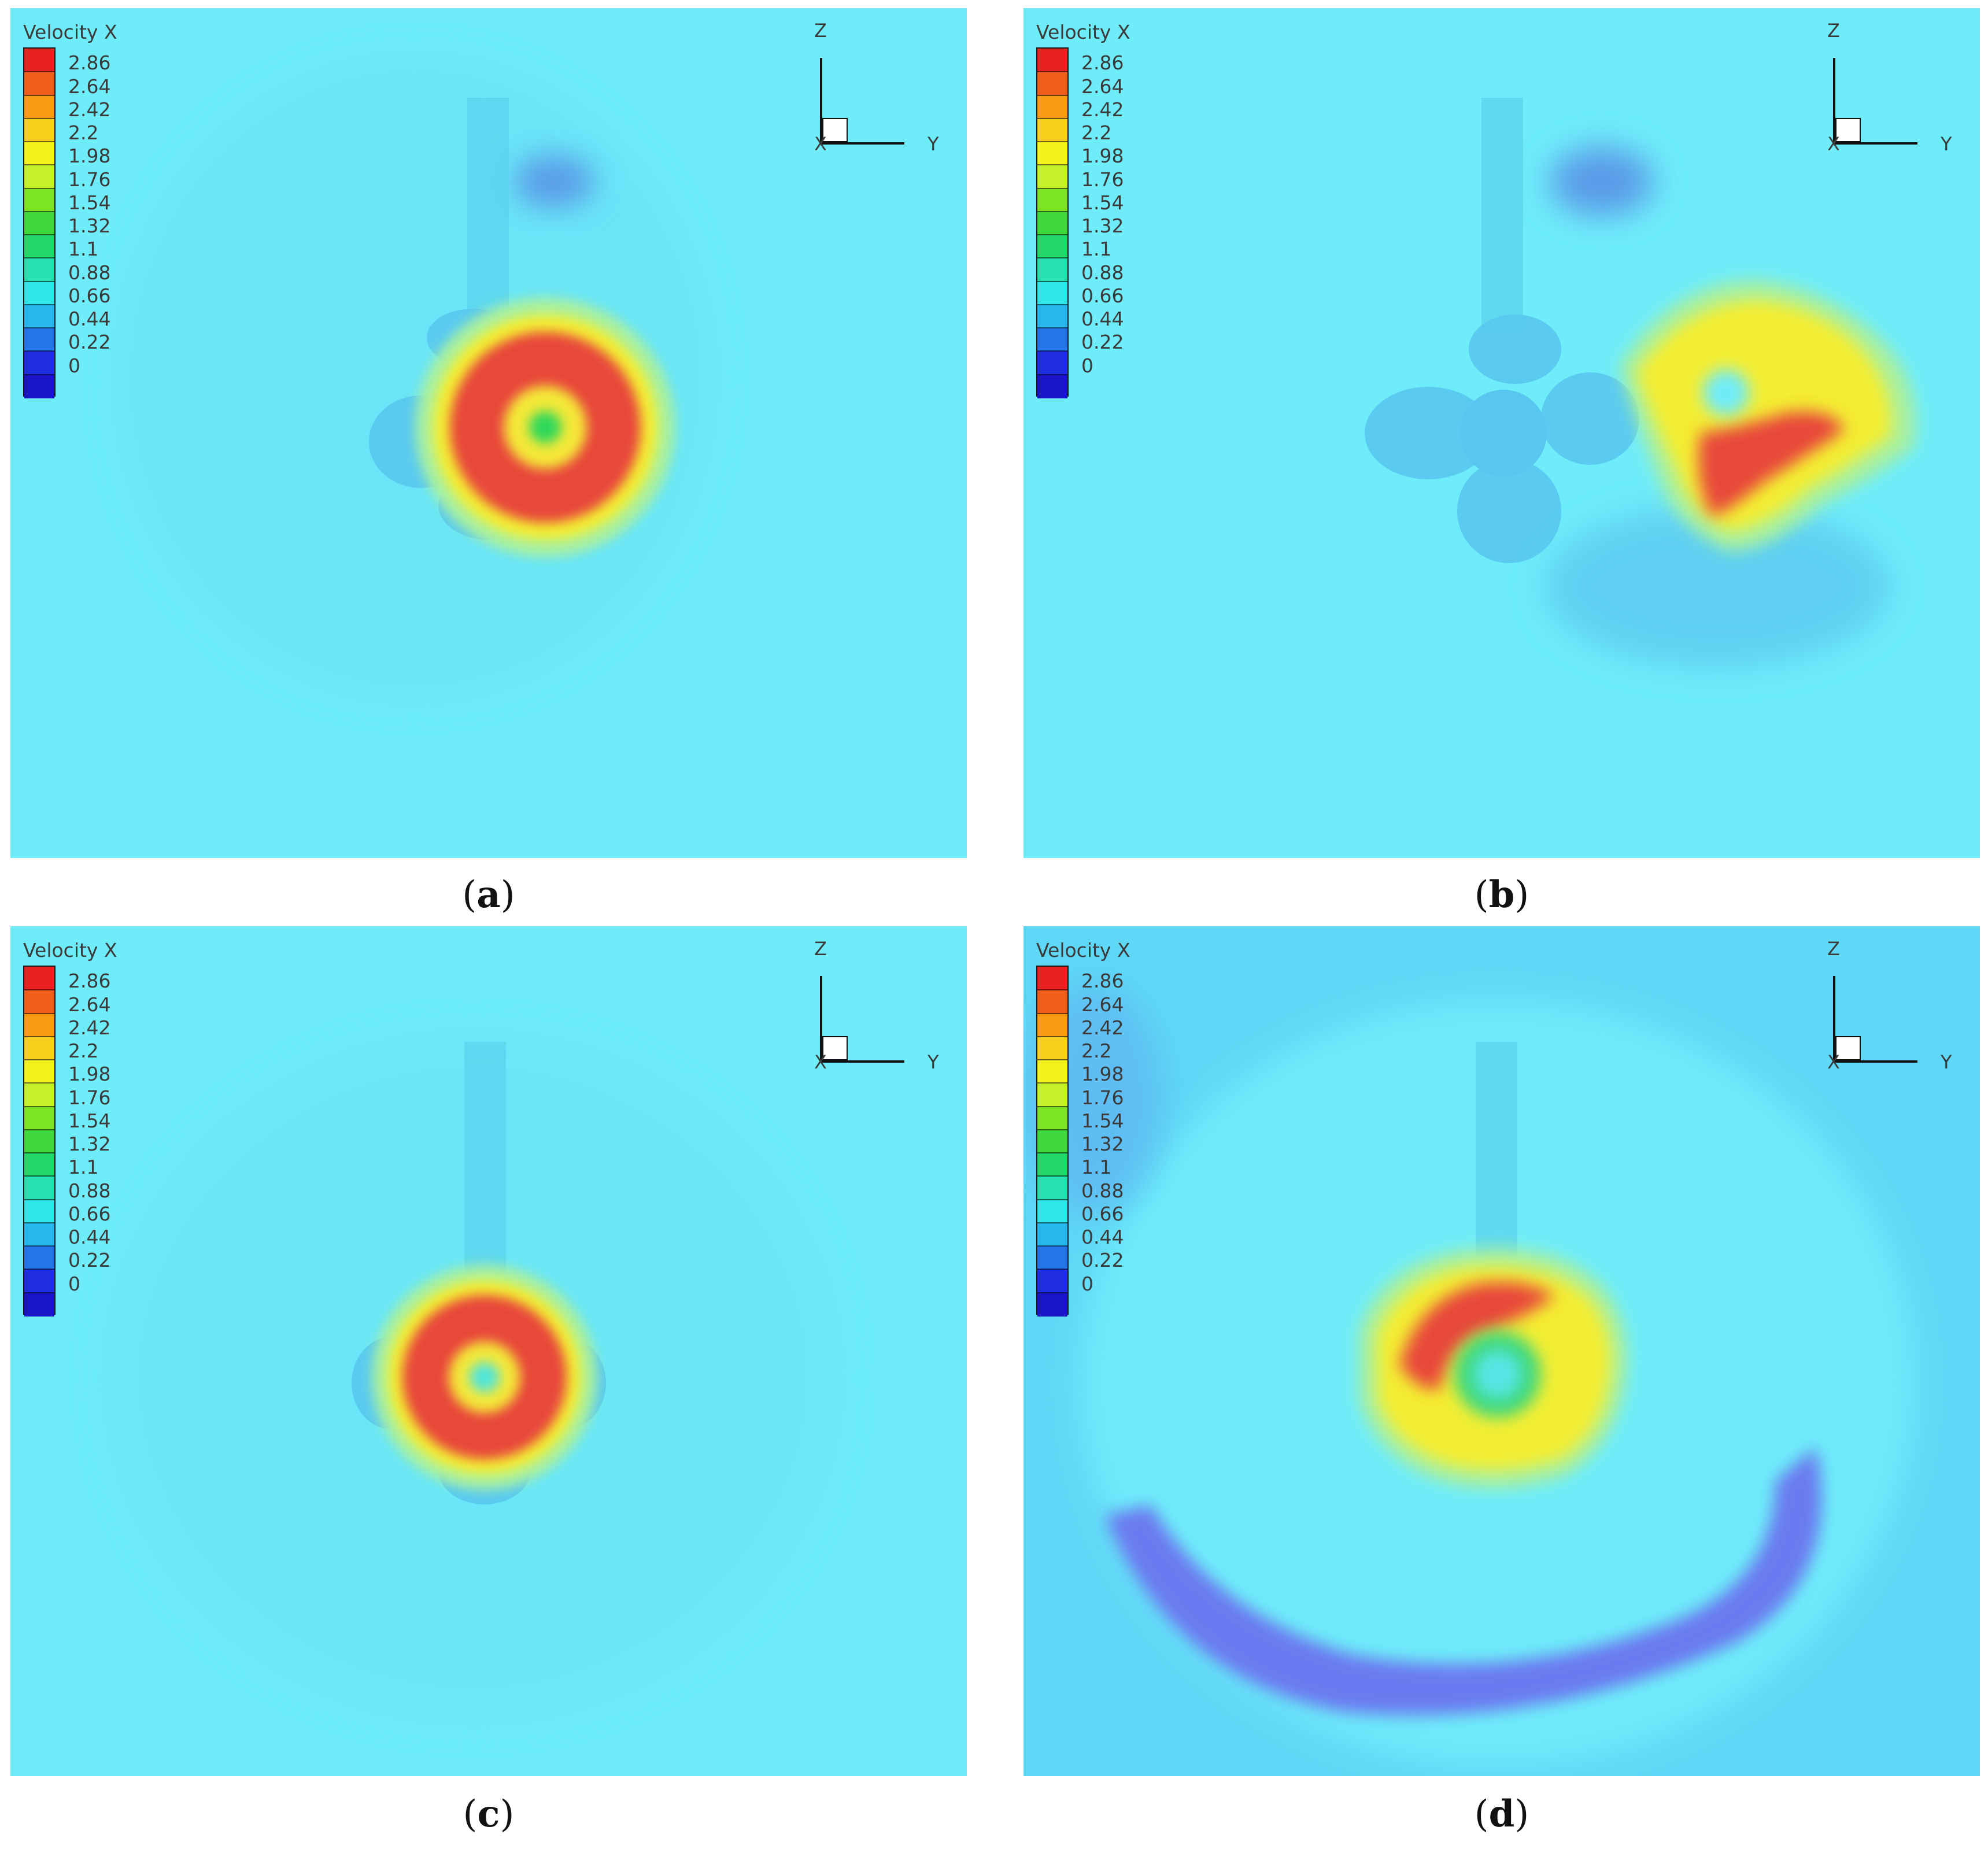  What do you see at coordinates (1102, 86) in the screenshot?
I see `colorbar-tick-label: 2.64` at bounding box center [1102, 86].